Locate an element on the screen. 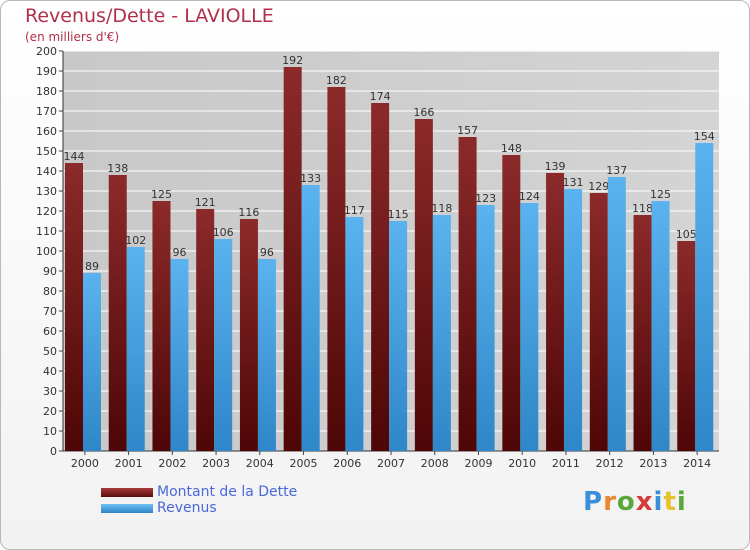  y-tick-label: 140 is located at coordinates (46, 171).